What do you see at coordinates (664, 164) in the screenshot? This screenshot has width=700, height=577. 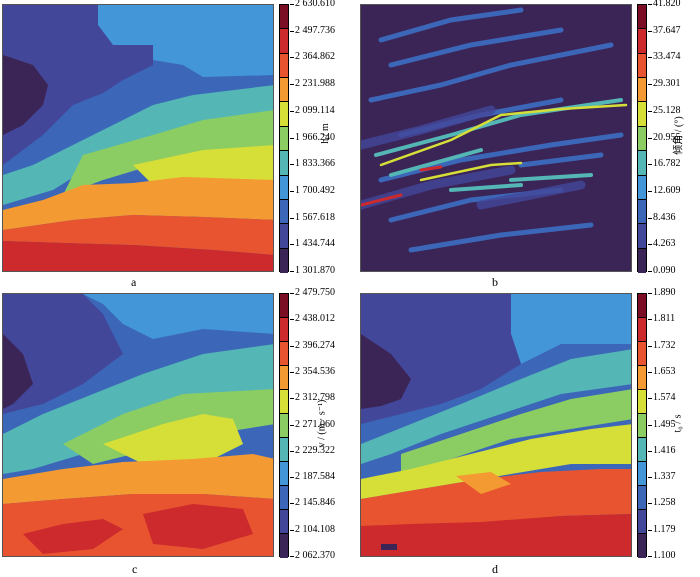 I see `colorbar-tick-label: 16.782` at bounding box center [664, 164].